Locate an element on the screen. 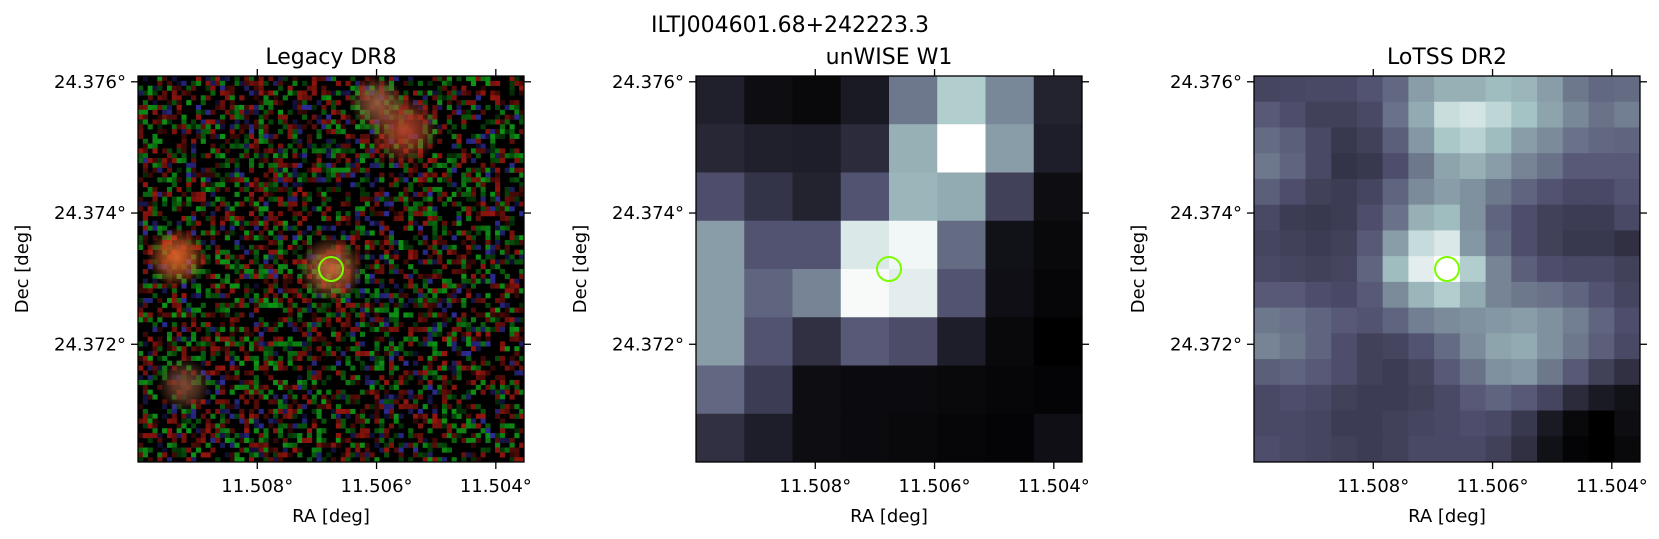 The width and height of the screenshot is (1659, 539). y-tick-label: 24.376° is located at coordinates (1206, 82).